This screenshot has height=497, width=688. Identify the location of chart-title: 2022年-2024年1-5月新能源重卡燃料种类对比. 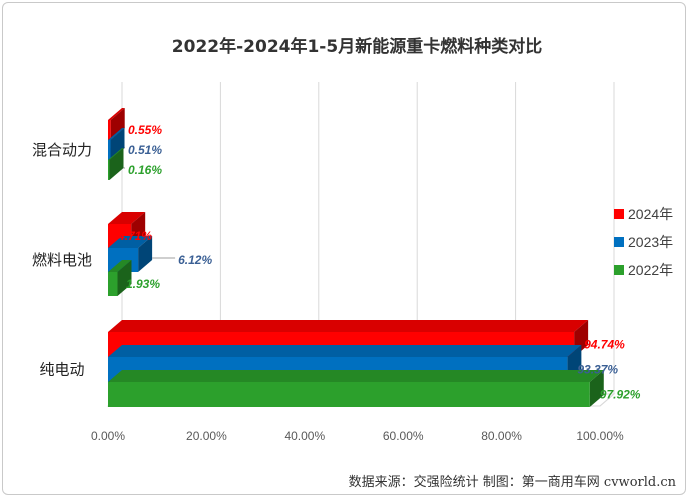
(357, 46).